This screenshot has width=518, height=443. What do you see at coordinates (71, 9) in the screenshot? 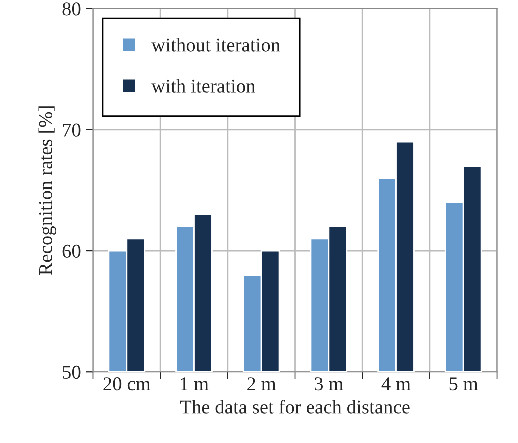
I see `y-tick-label: 80` at bounding box center [71, 9].